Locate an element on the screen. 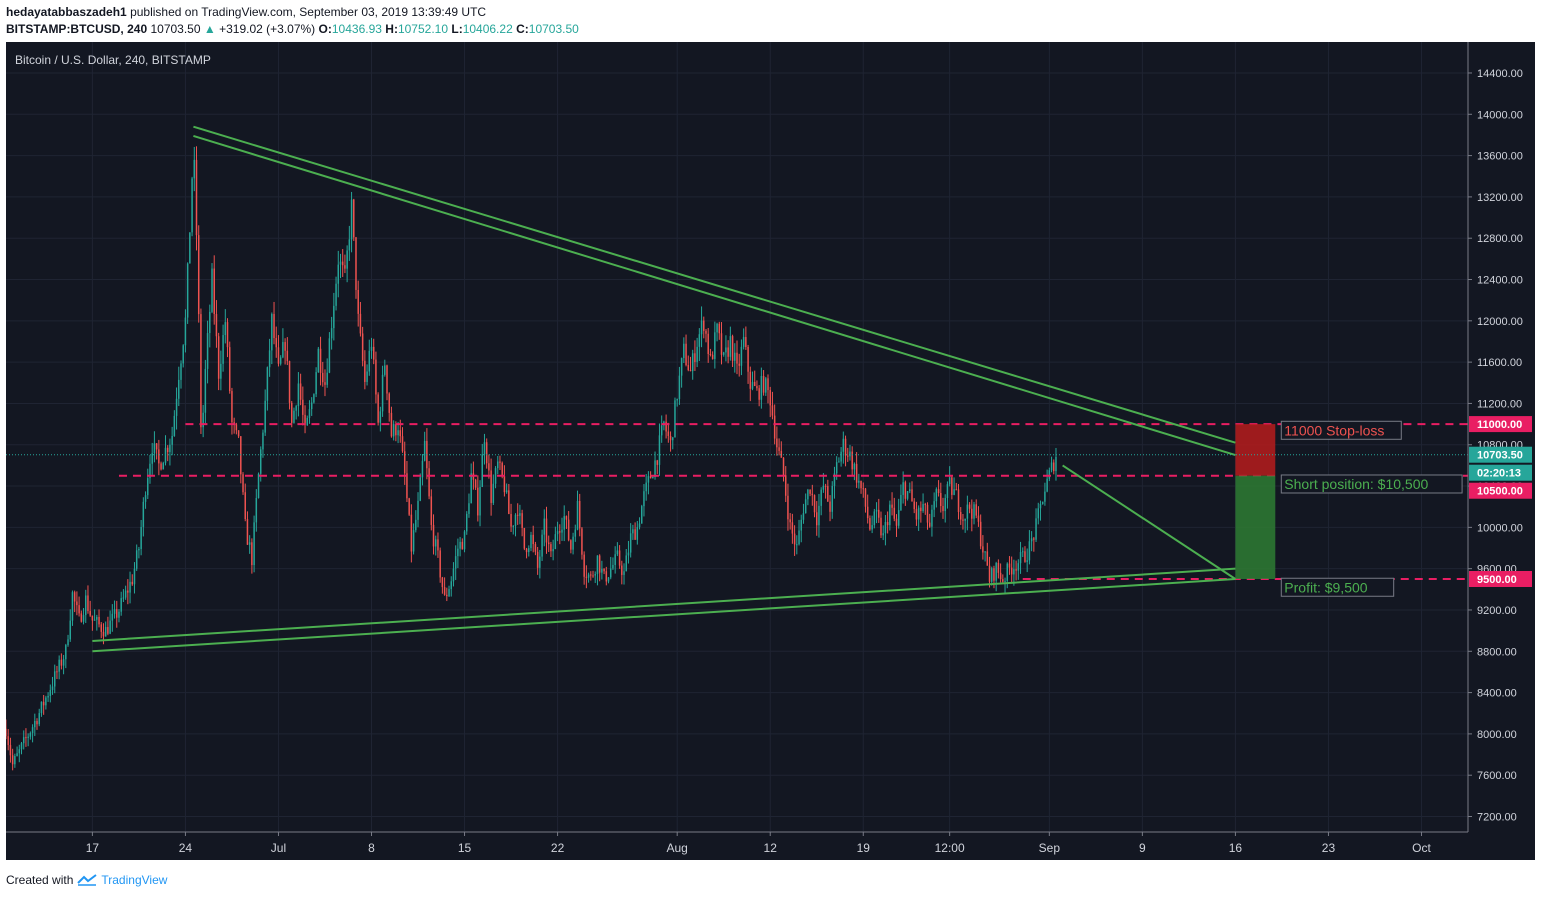 This screenshot has width=1541, height=898. stop-loss-label: 11000 Stop-loss is located at coordinates (1341, 430).